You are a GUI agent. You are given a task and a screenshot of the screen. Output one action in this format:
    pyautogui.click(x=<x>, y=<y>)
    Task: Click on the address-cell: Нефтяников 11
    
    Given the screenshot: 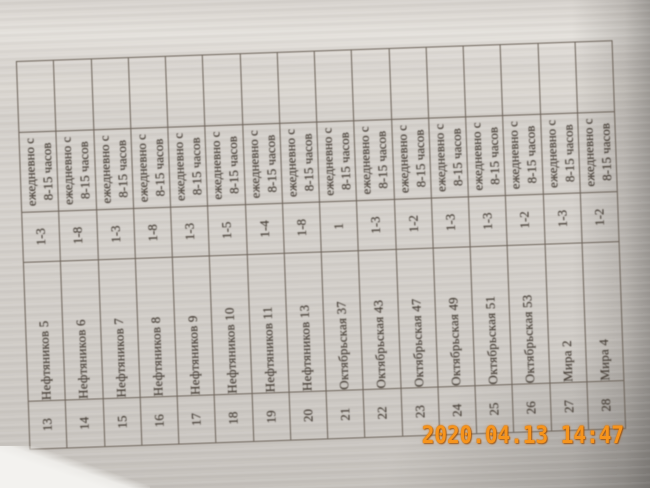 What is the action you would take?
    pyautogui.click(x=267, y=323)
    